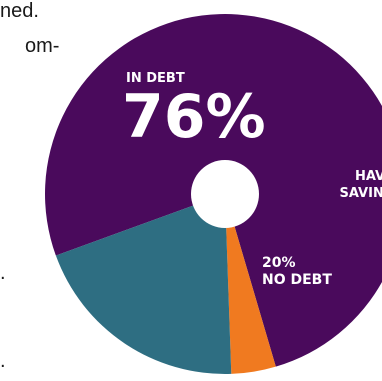 The height and width of the screenshot is (381, 382). Describe the element at coordinates (250, 284) in the screenshot. I see `slice-have-savings` at that location.